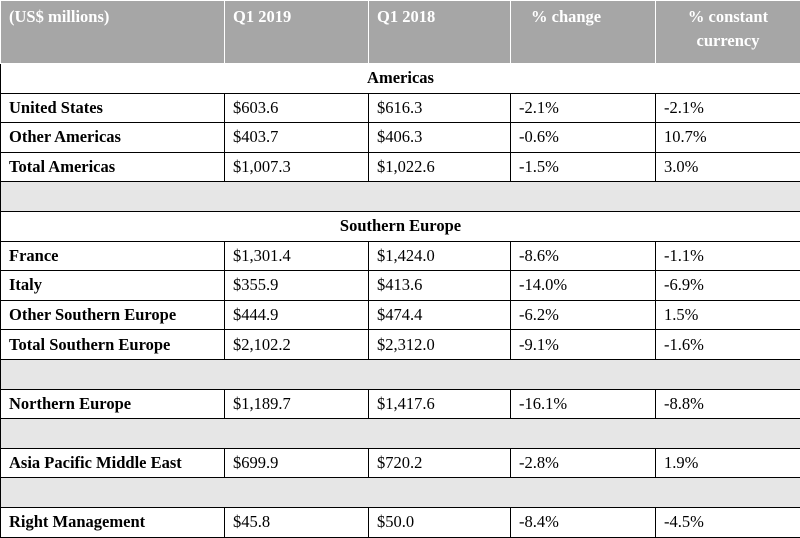 Image resolution: width=800 pixels, height=538 pixels. Describe the element at coordinates (728, 286) in the screenshot. I see `cell-constant: -6.9%` at that location.